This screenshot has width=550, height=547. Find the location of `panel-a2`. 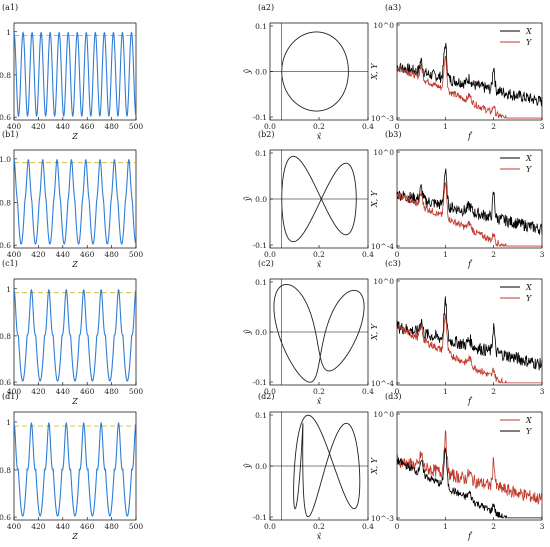

panel-a2 is located at coordinates (319, 71).